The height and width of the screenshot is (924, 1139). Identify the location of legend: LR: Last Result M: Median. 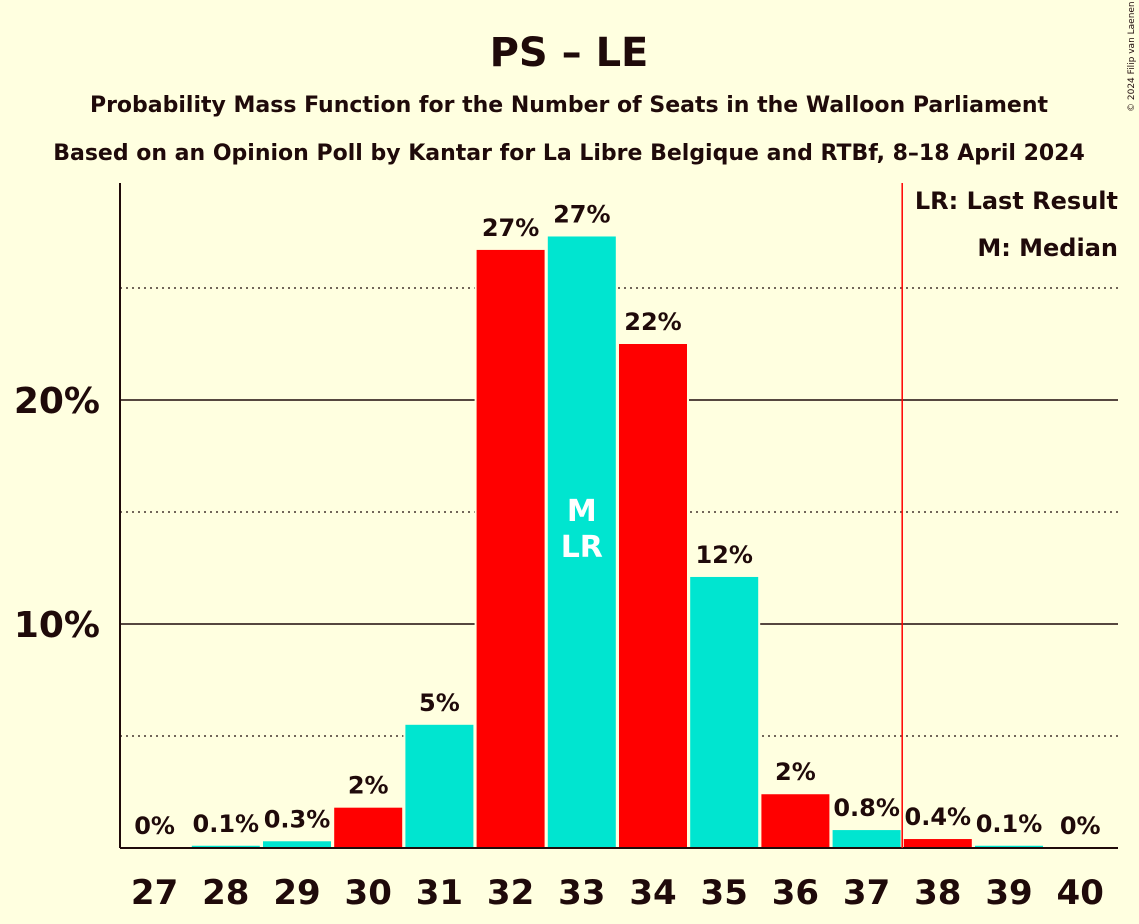
(1016, 224).